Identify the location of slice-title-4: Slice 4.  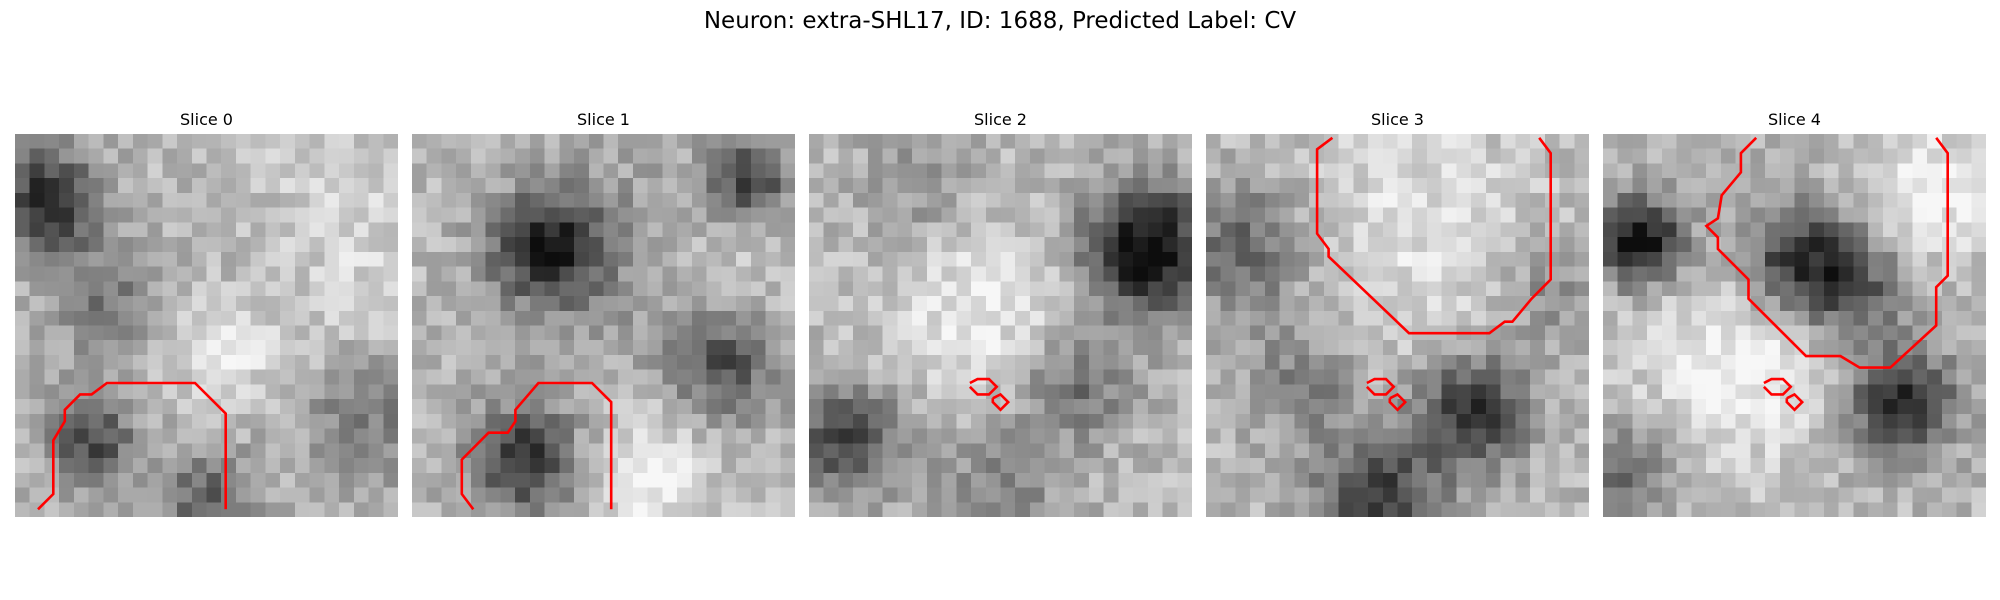
(1794, 119).